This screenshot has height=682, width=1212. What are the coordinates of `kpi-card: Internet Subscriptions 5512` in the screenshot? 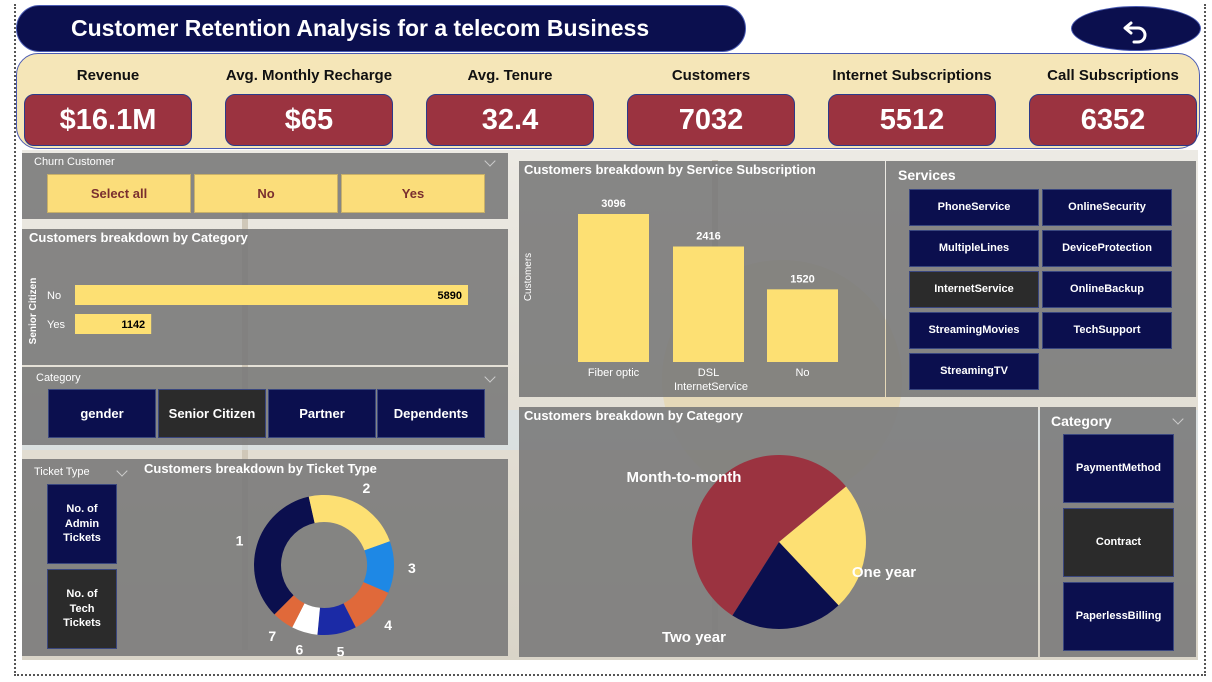 It's located at (912, 102).